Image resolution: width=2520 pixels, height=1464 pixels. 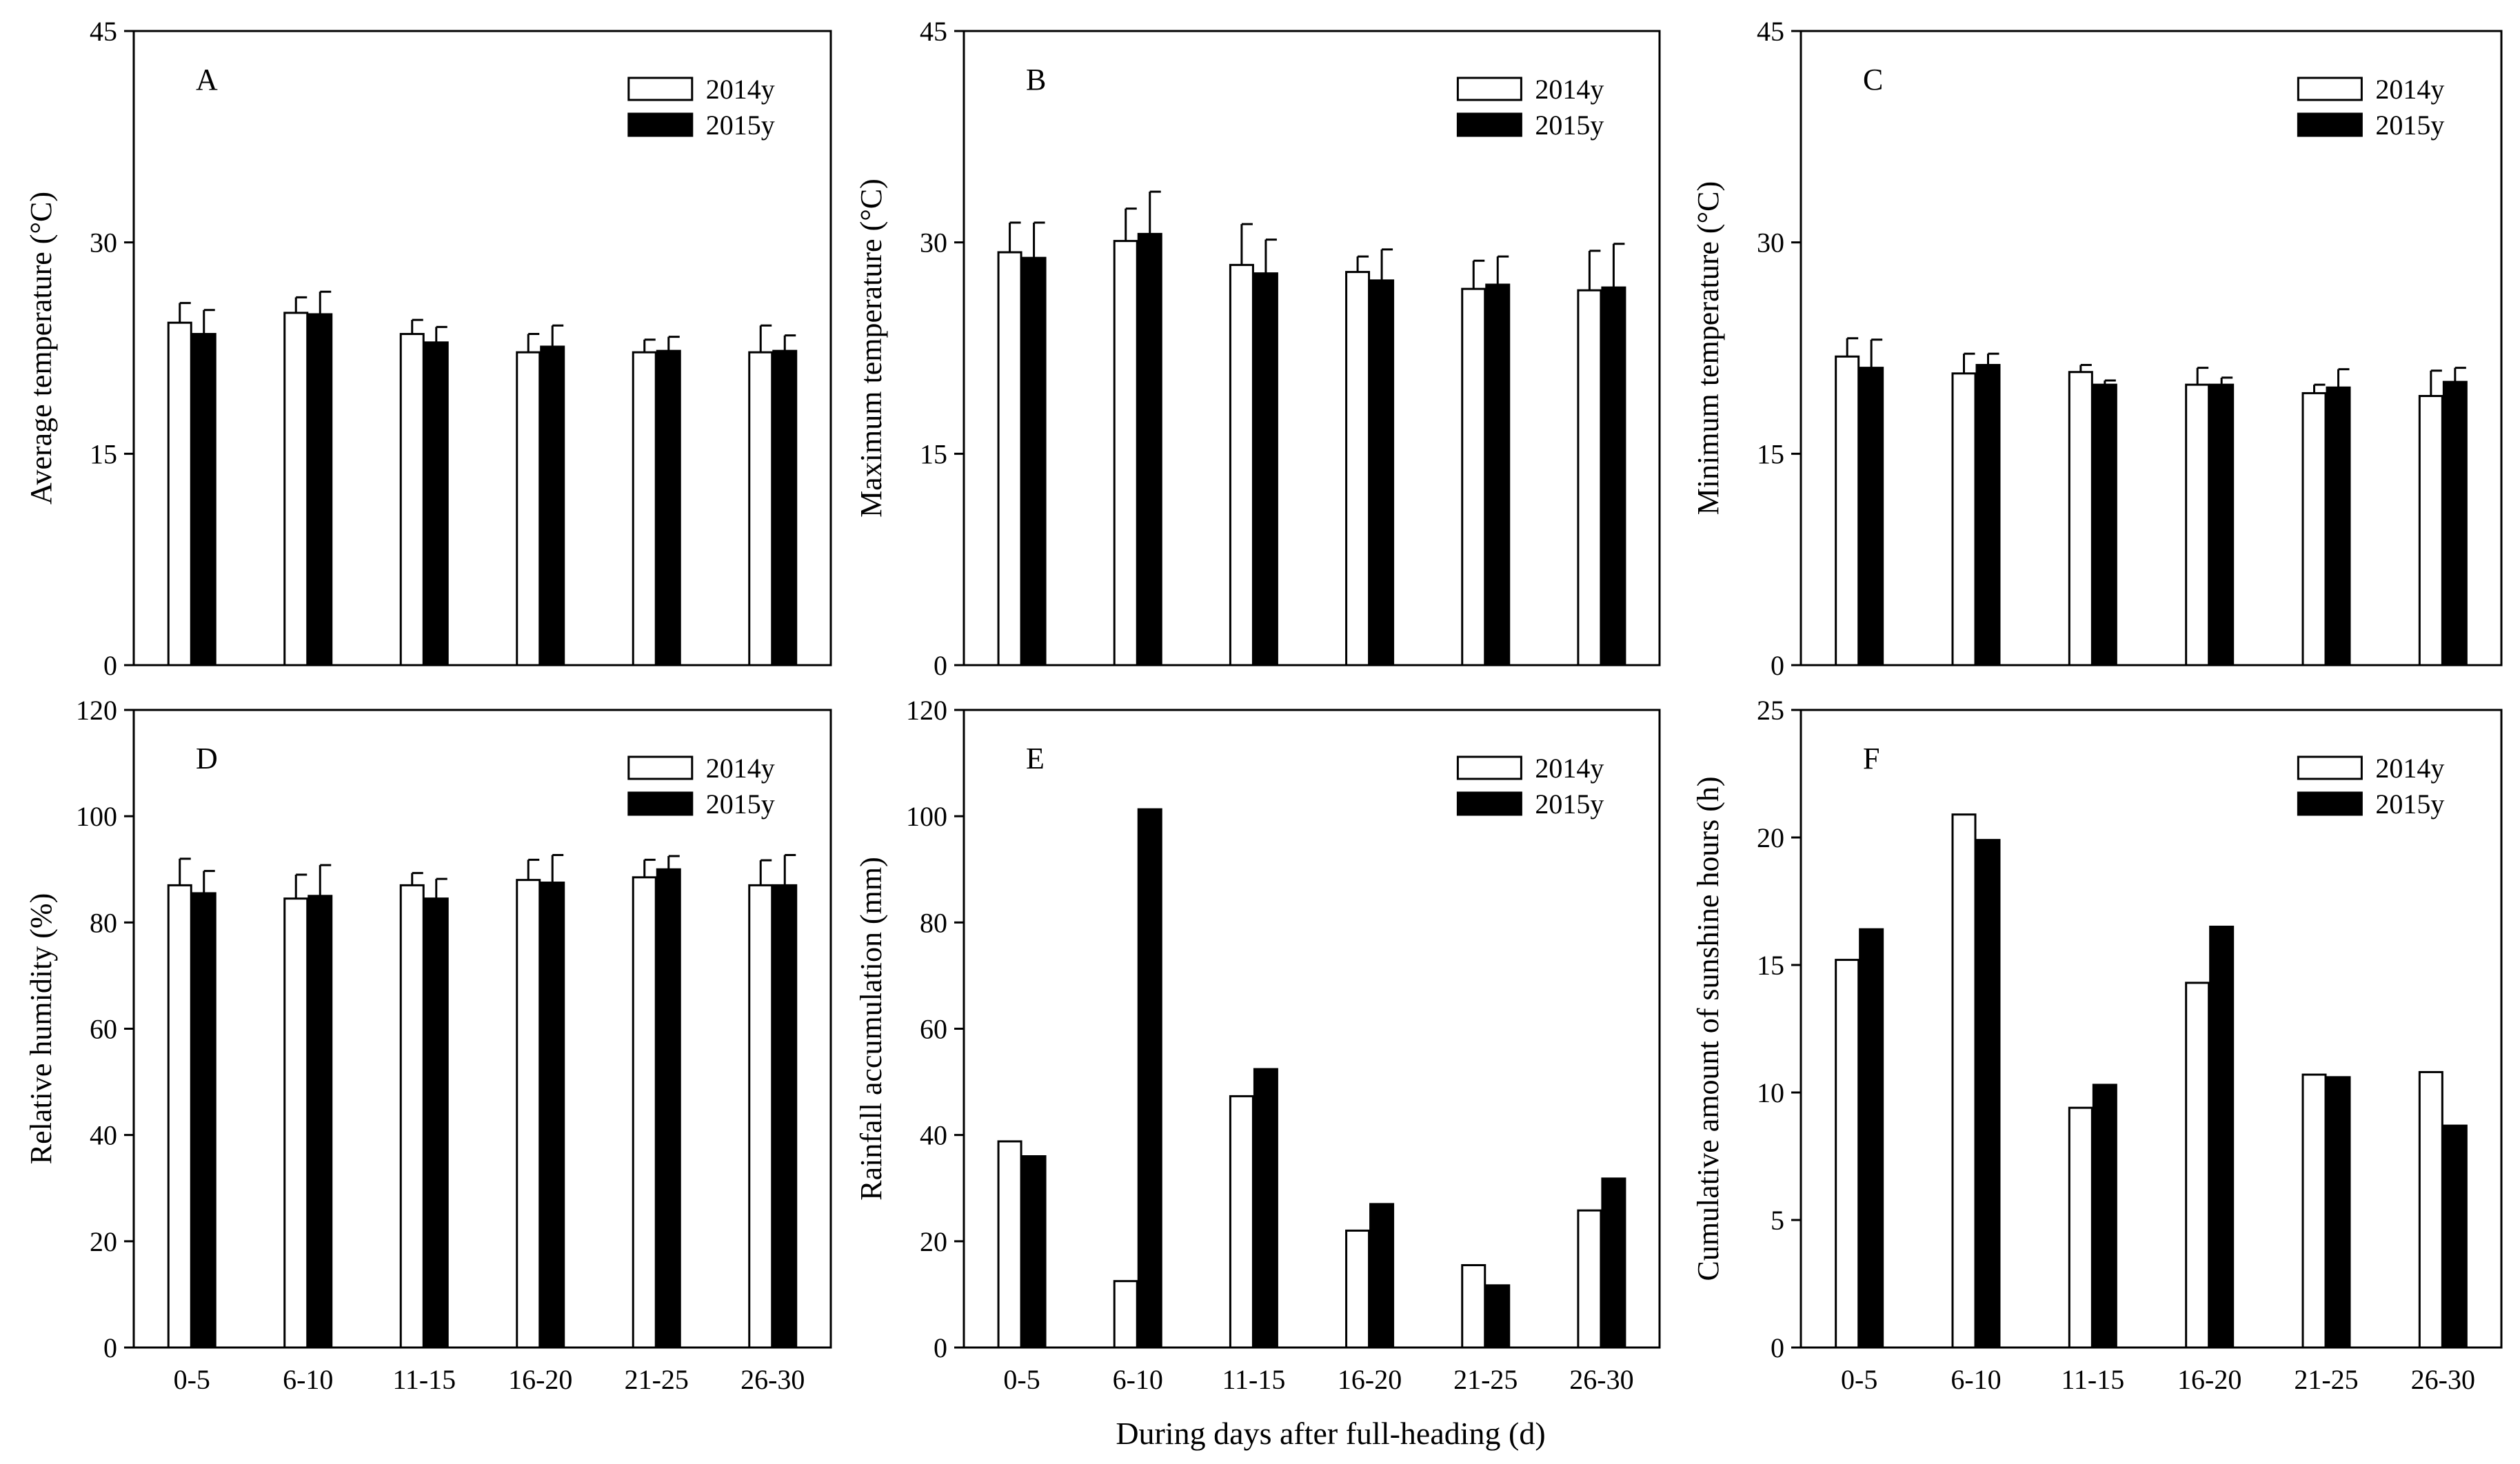 What do you see at coordinates (1253, 1379) in the screenshot?
I see `x-tick-label-11-15: 11-15` at bounding box center [1253, 1379].